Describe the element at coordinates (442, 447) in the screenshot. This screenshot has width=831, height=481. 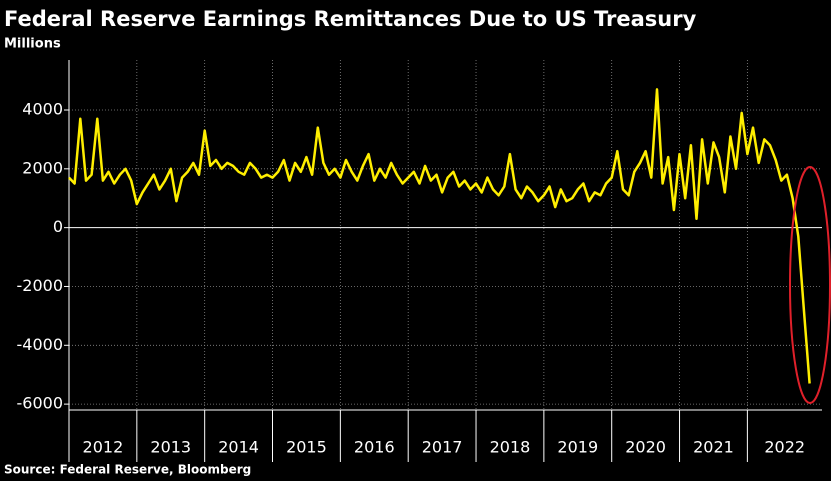
I see `x-tick-label: 2017` at that location.